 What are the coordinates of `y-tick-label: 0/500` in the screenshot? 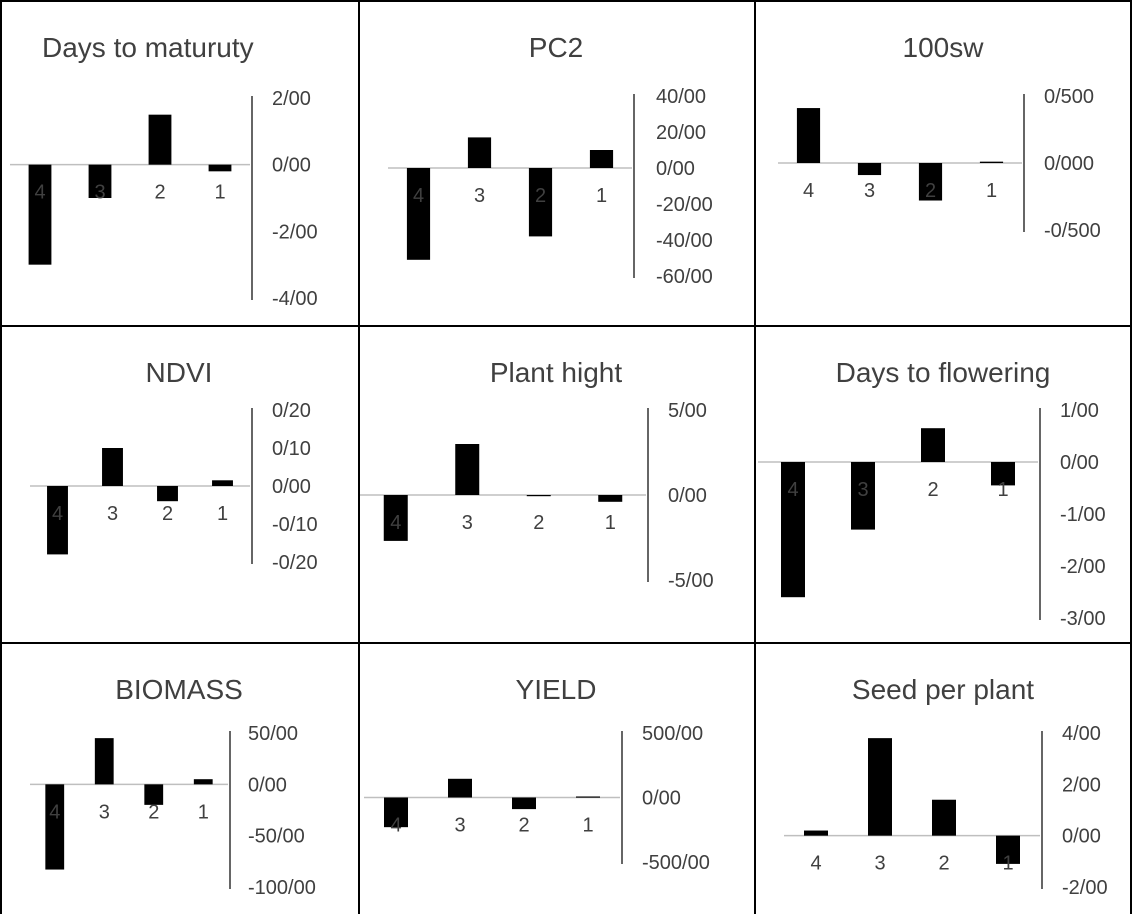 It's located at (1069, 97).